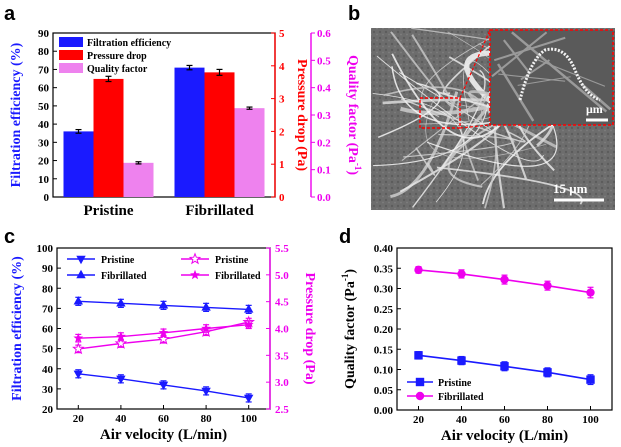 The width and height of the screenshot is (621, 447). Describe the element at coordinates (384, 249) in the screenshot. I see `panel-d-y-tick-label: 0.40` at that location.